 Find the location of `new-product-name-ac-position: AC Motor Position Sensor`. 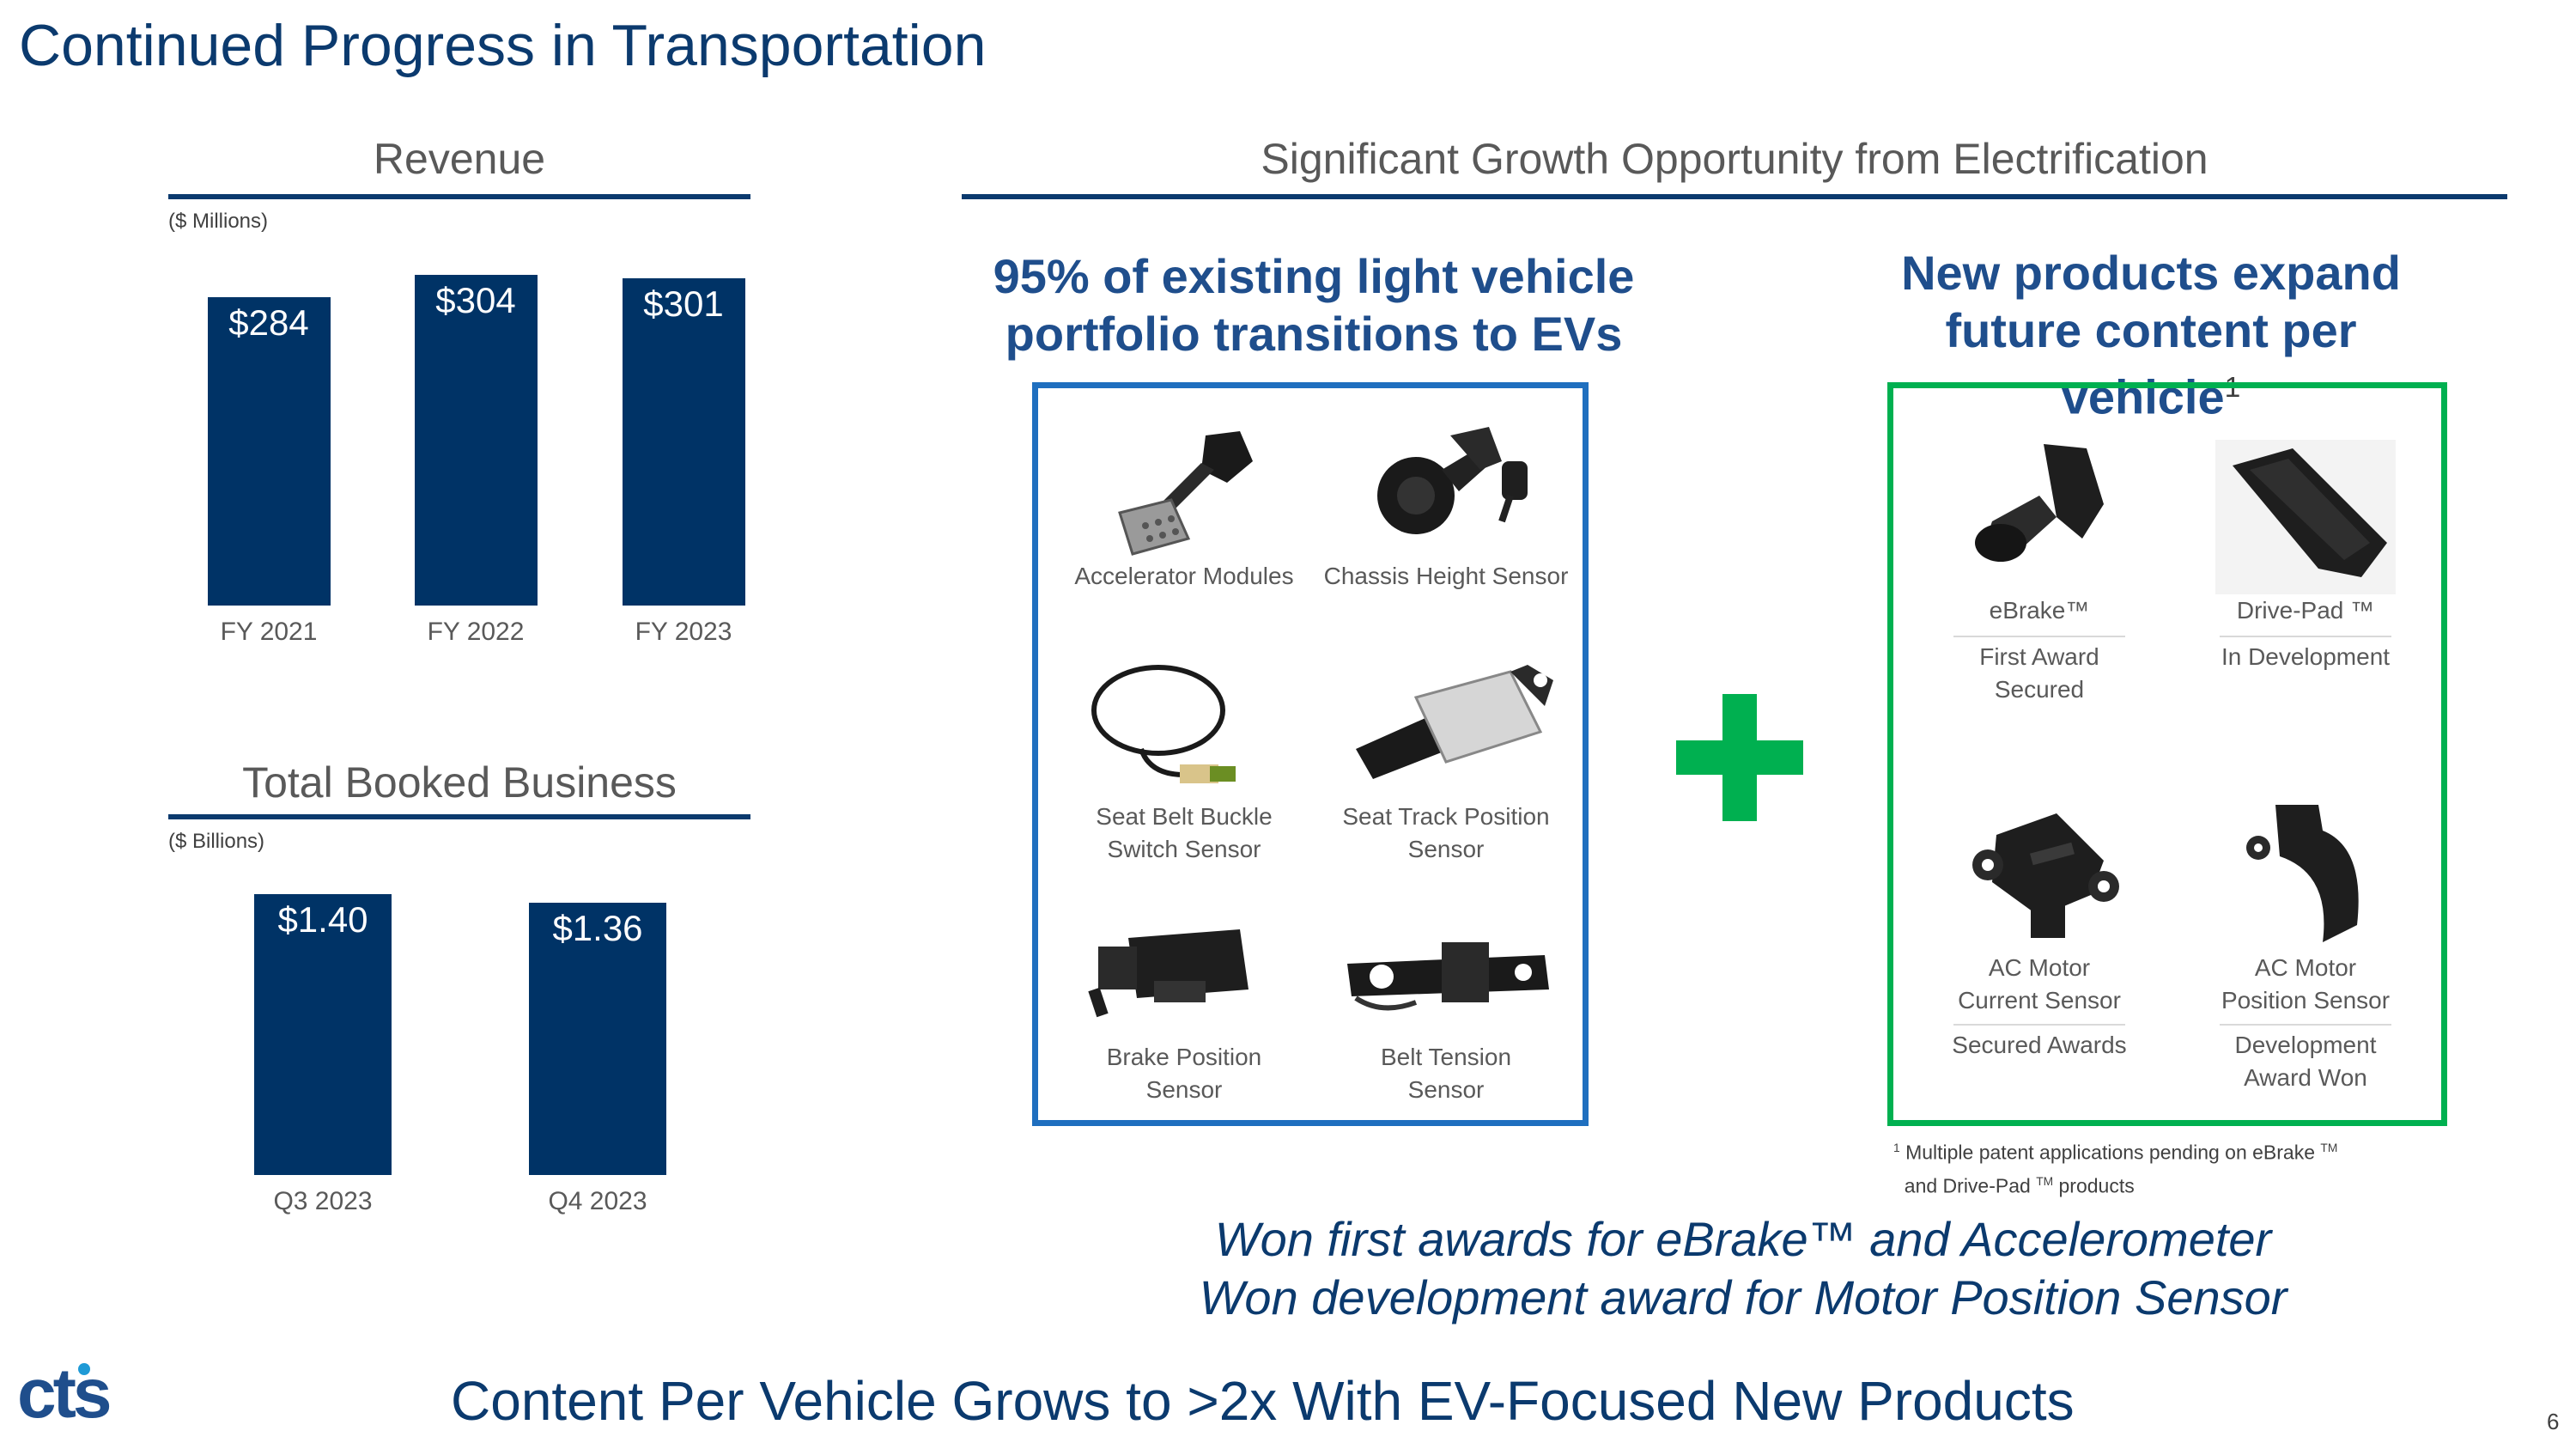

new-product-name-ac-position: AC Motor Position Sensor is located at coordinates (2306, 984).